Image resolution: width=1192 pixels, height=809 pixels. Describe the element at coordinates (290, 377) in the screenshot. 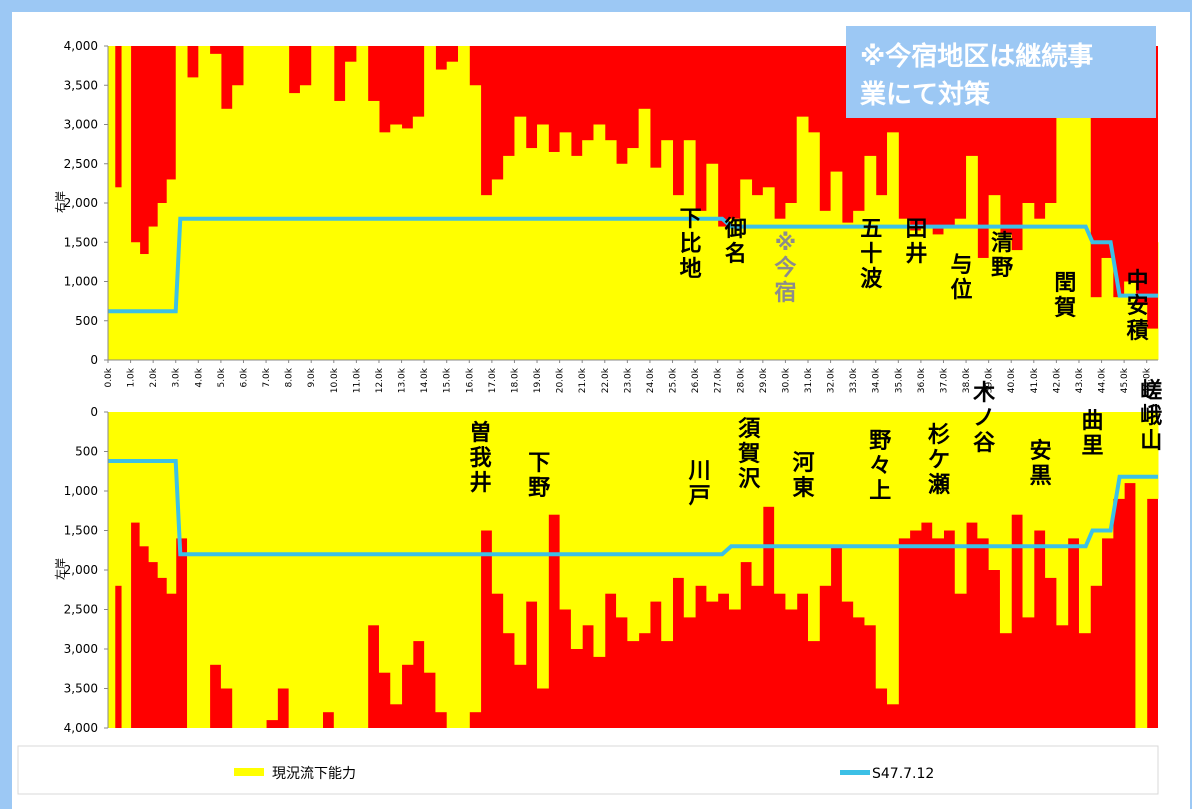

I see `x-tick: 8.0k` at that location.